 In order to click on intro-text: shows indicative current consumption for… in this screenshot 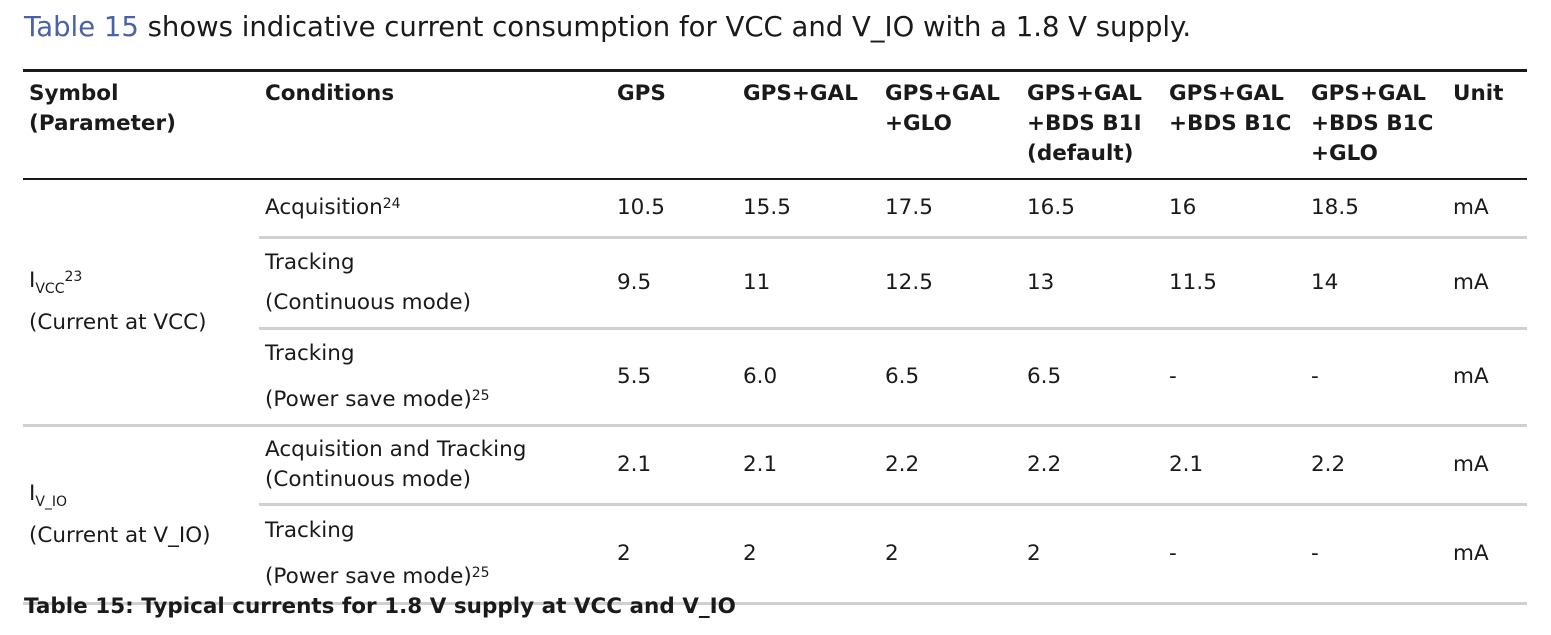, I will do `click(665, 27)`.